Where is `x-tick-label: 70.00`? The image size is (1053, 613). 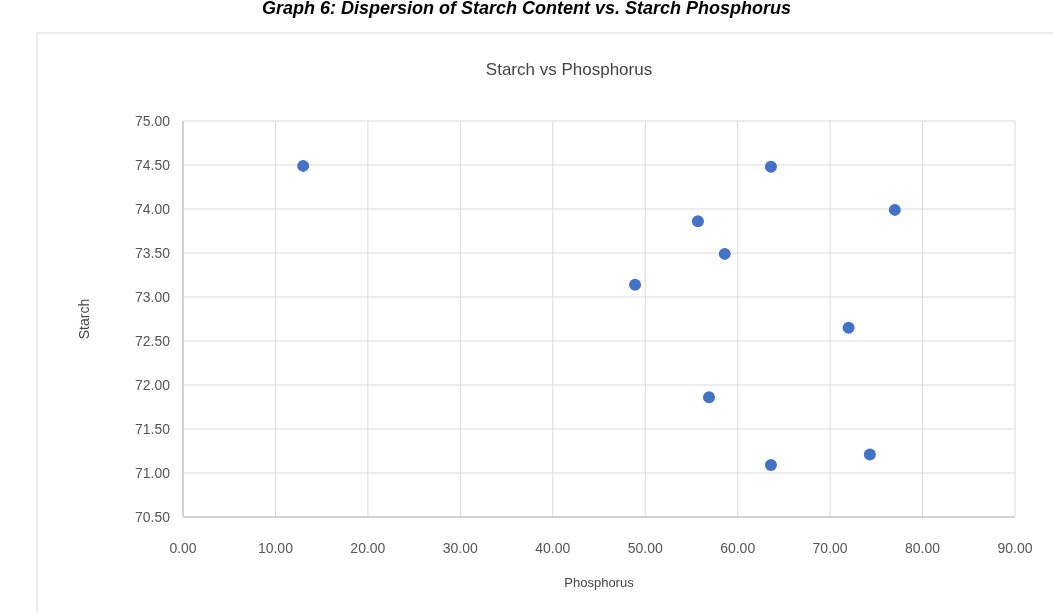
x-tick-label: 70.00 is located at coordinates (830, 548).